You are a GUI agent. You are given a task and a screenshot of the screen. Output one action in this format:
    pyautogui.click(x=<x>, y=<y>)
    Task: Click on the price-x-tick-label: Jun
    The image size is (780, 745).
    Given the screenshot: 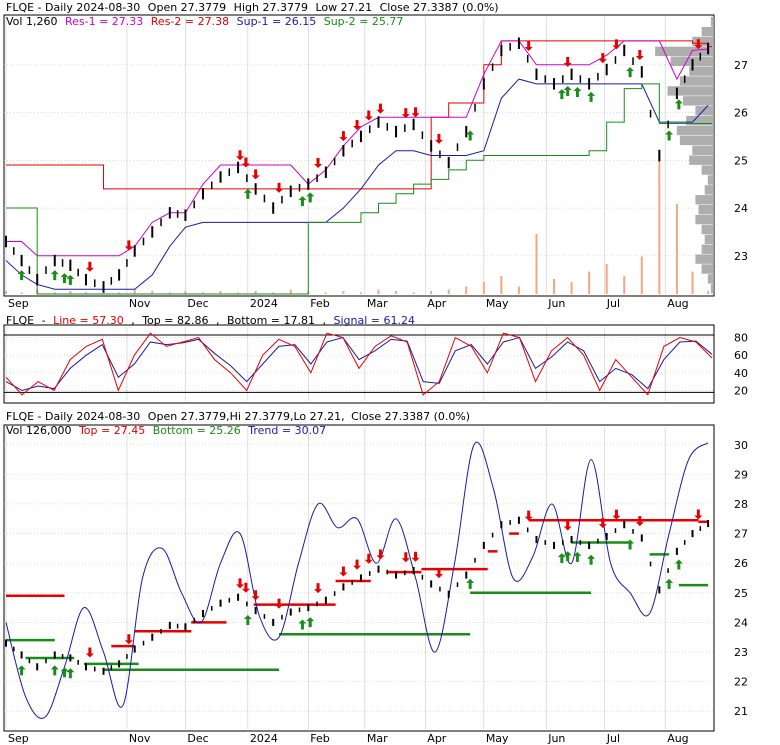 What is the action you would take?
    pyautogui.click(x=556, y=303)
    